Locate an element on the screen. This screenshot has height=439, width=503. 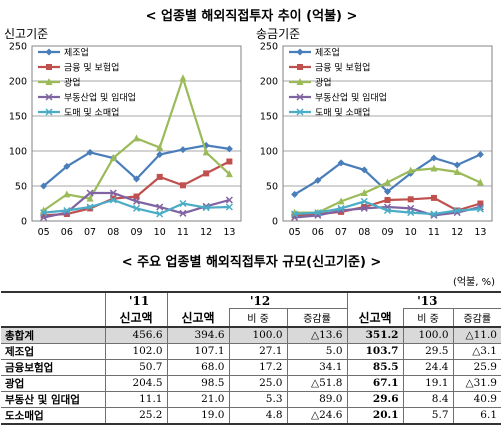
x-tick-label: 10 is located at coordinates (160, 232).